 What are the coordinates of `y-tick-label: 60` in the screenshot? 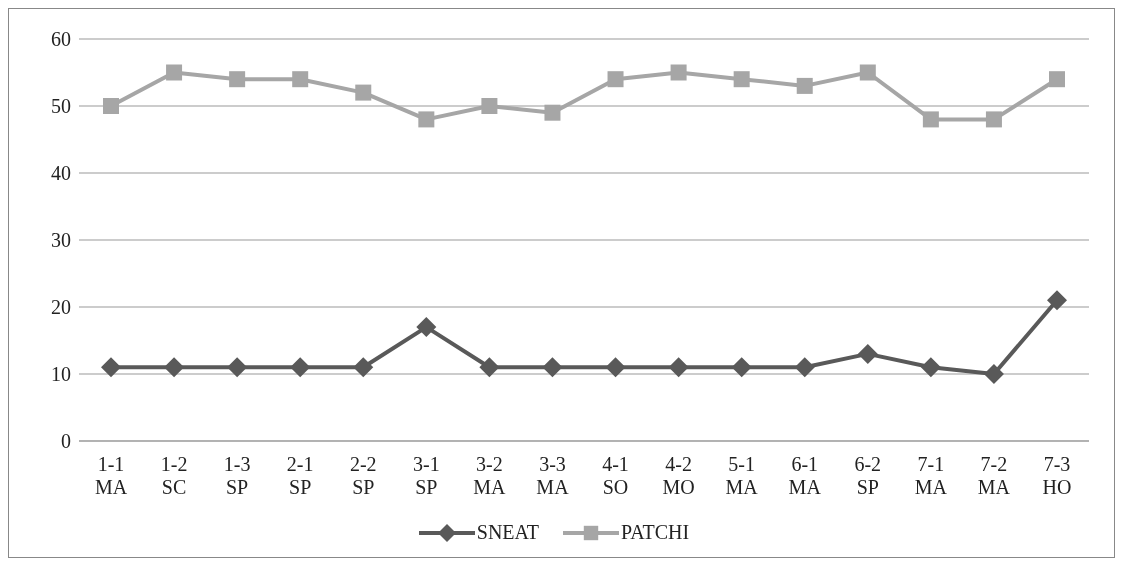 It's located at (61, 39).